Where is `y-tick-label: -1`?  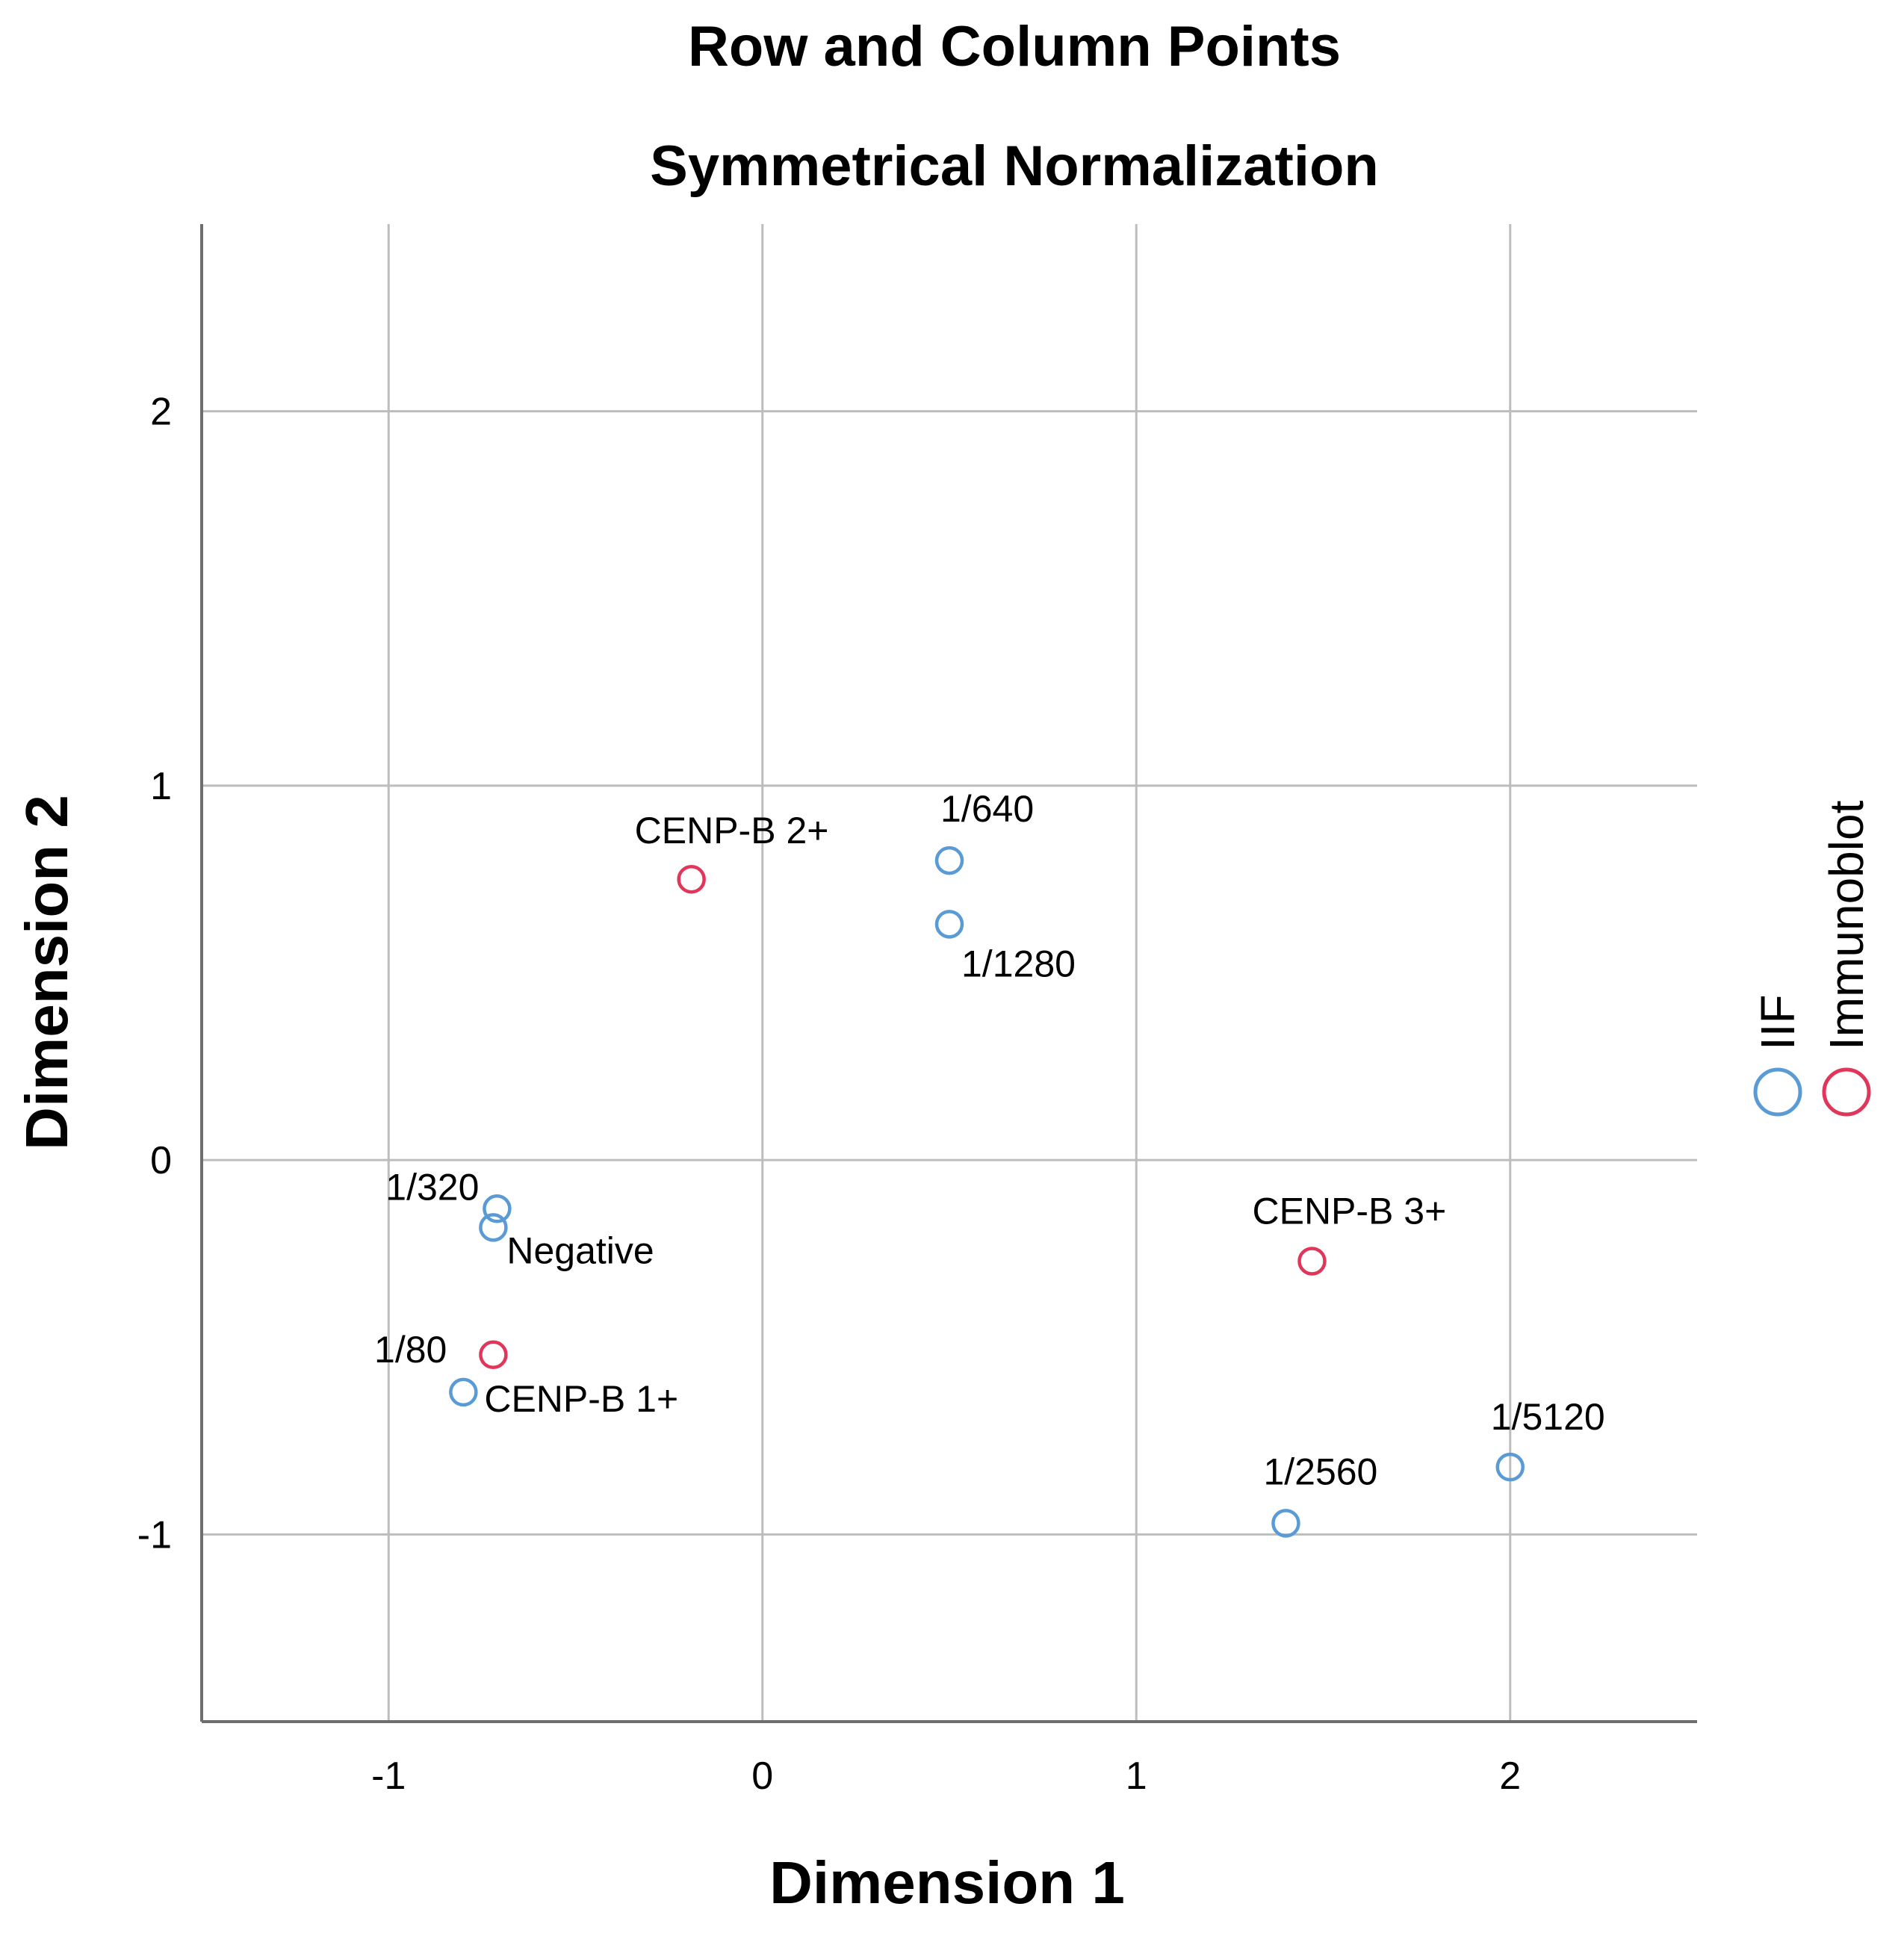 y-tick-label: -1 is located at coordinates (154, 1535).